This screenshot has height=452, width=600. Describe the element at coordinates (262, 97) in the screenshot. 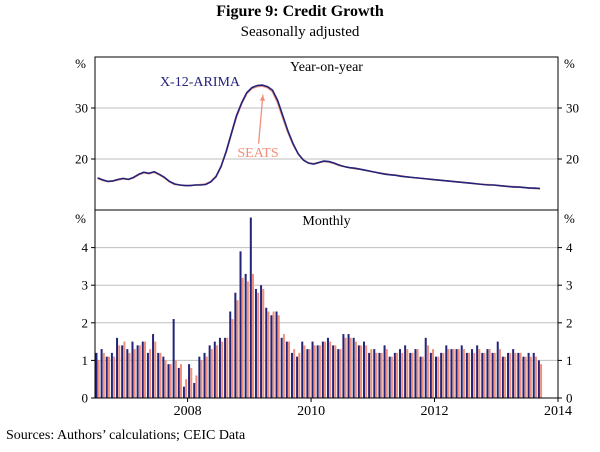

I see `annotation-arrowhead` at that location.